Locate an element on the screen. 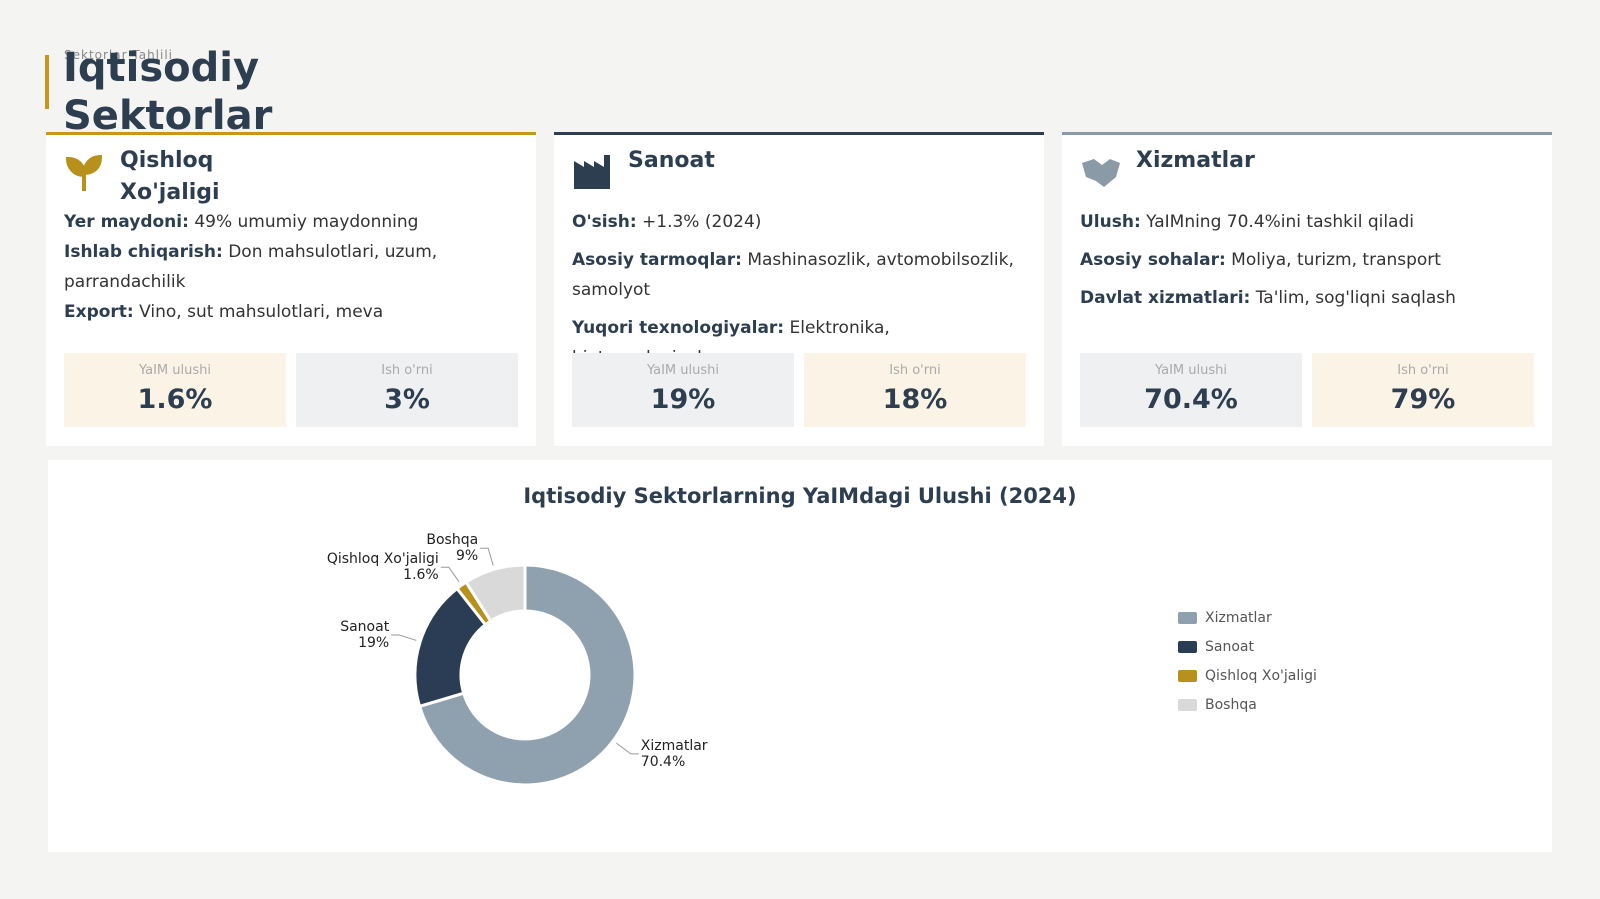 The width and height of the screenshot is (1600, 899). stat-box: Ish o'rni 18% is located at coordinates (915, 390).